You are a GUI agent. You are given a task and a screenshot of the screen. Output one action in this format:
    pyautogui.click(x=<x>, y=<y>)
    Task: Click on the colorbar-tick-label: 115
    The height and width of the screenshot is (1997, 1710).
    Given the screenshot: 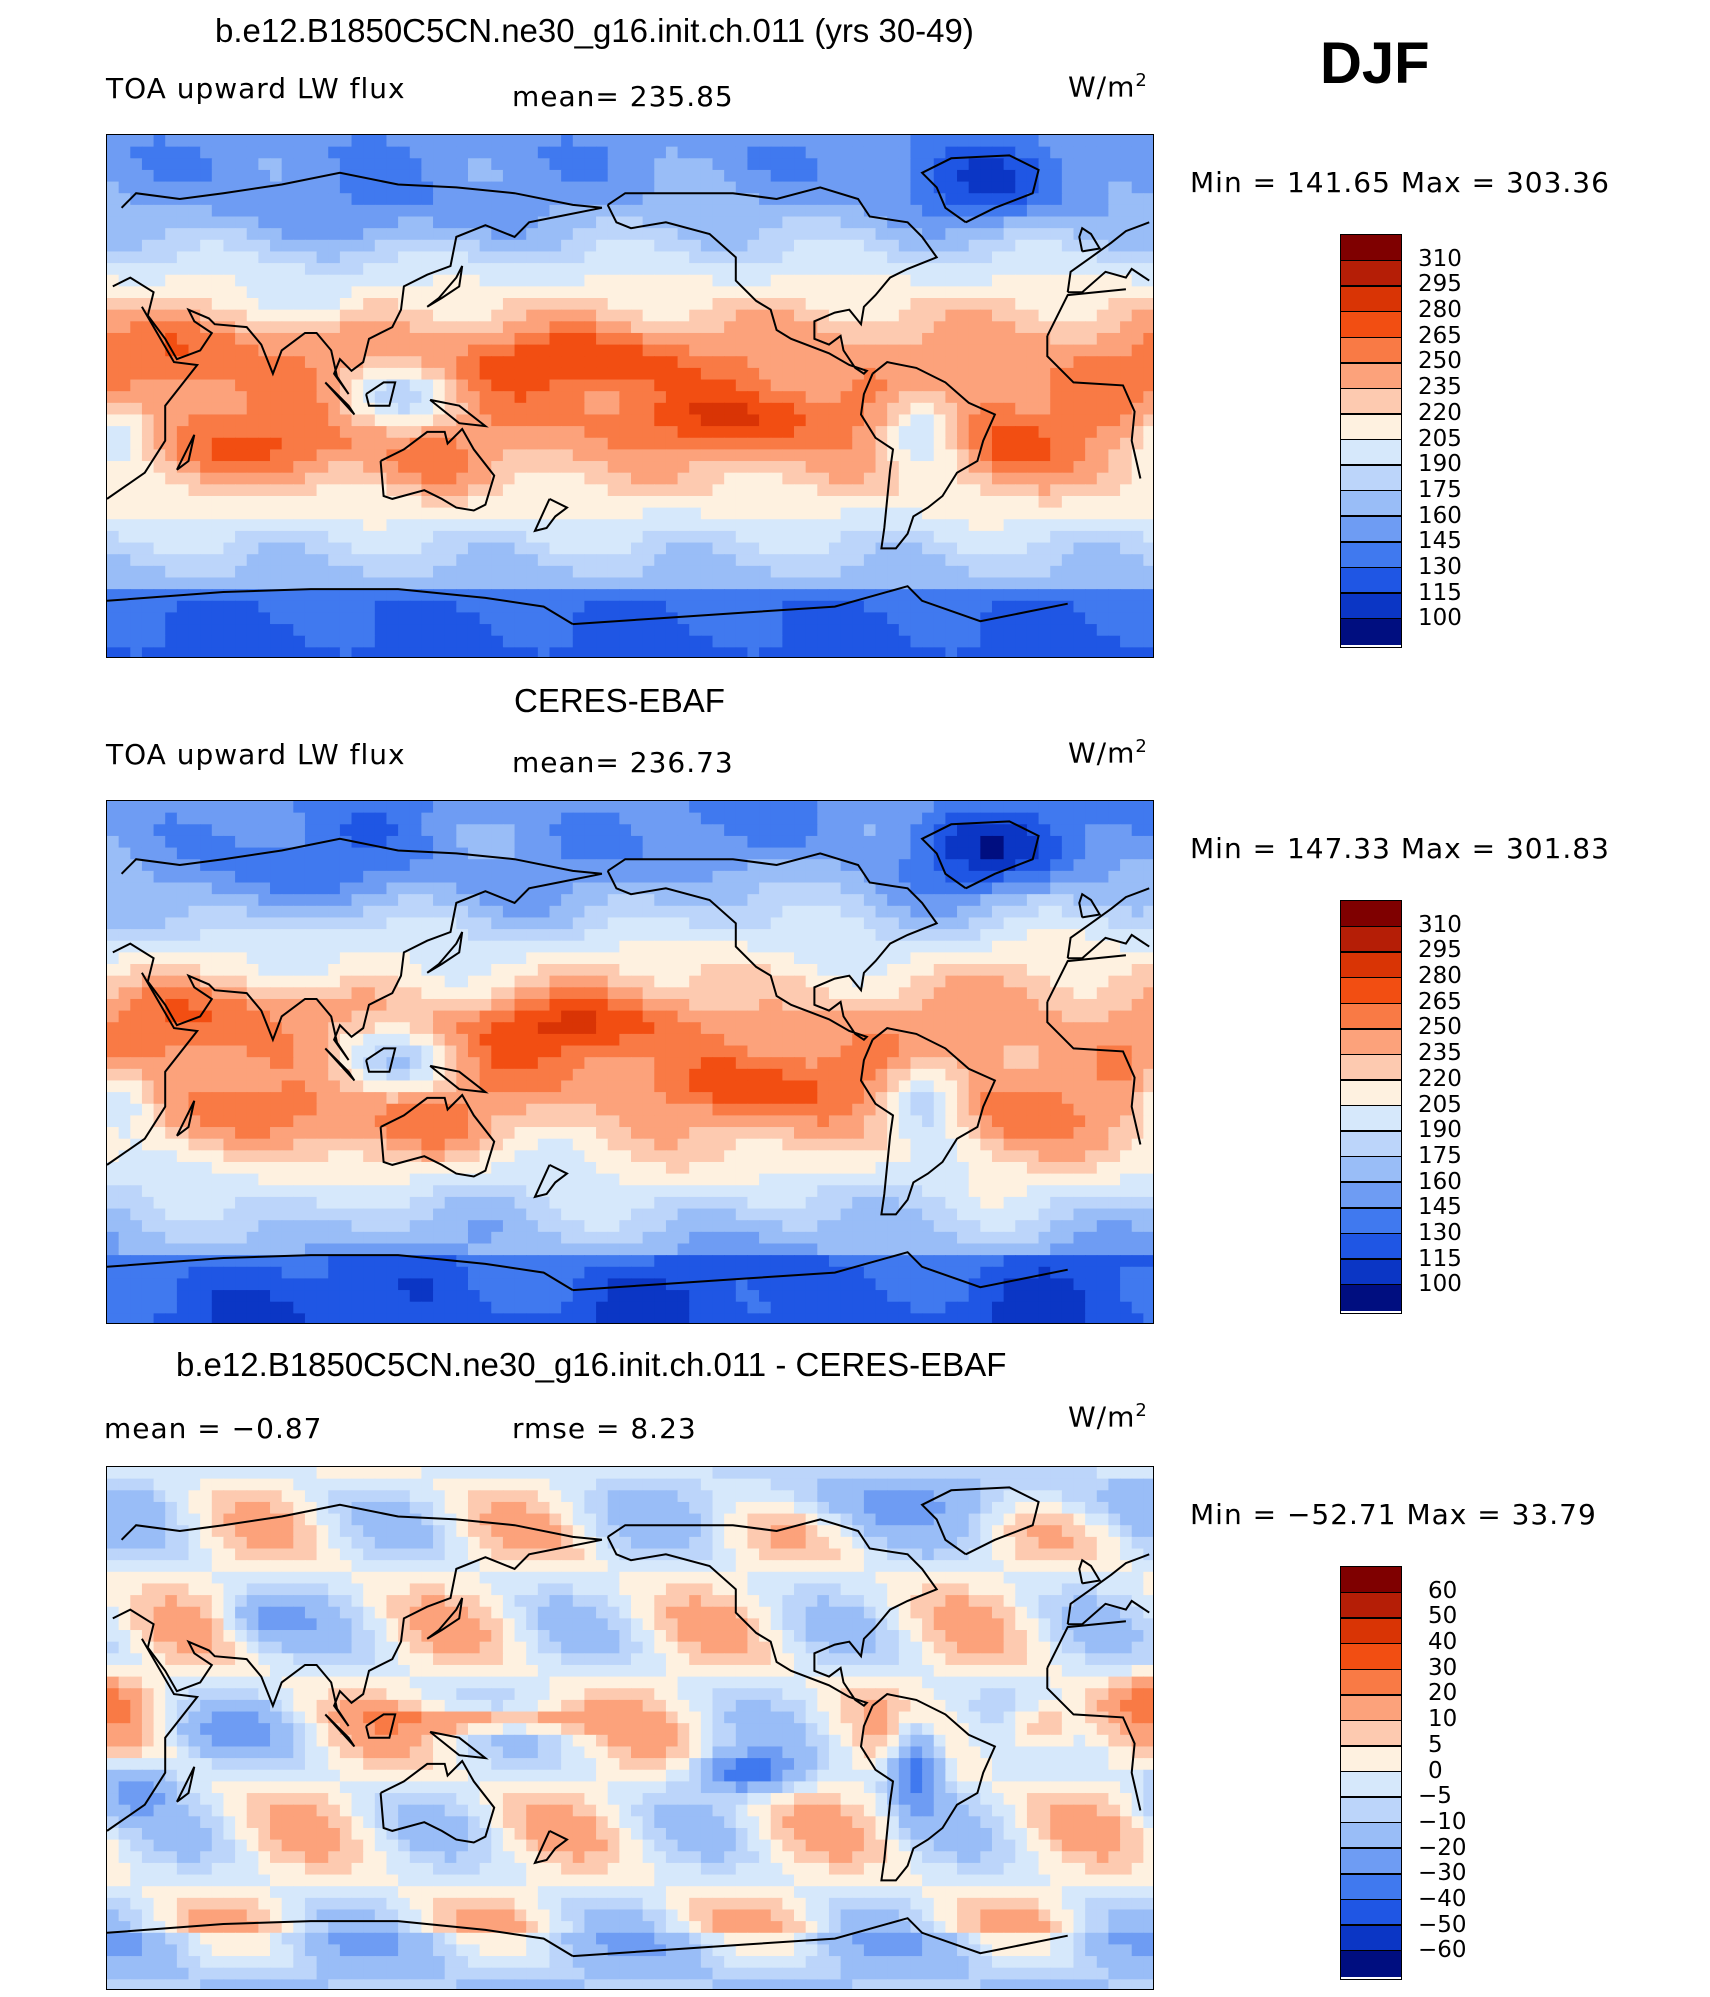 What is the action you would take?
    pyautogui.click(x=1440, y=592)
    